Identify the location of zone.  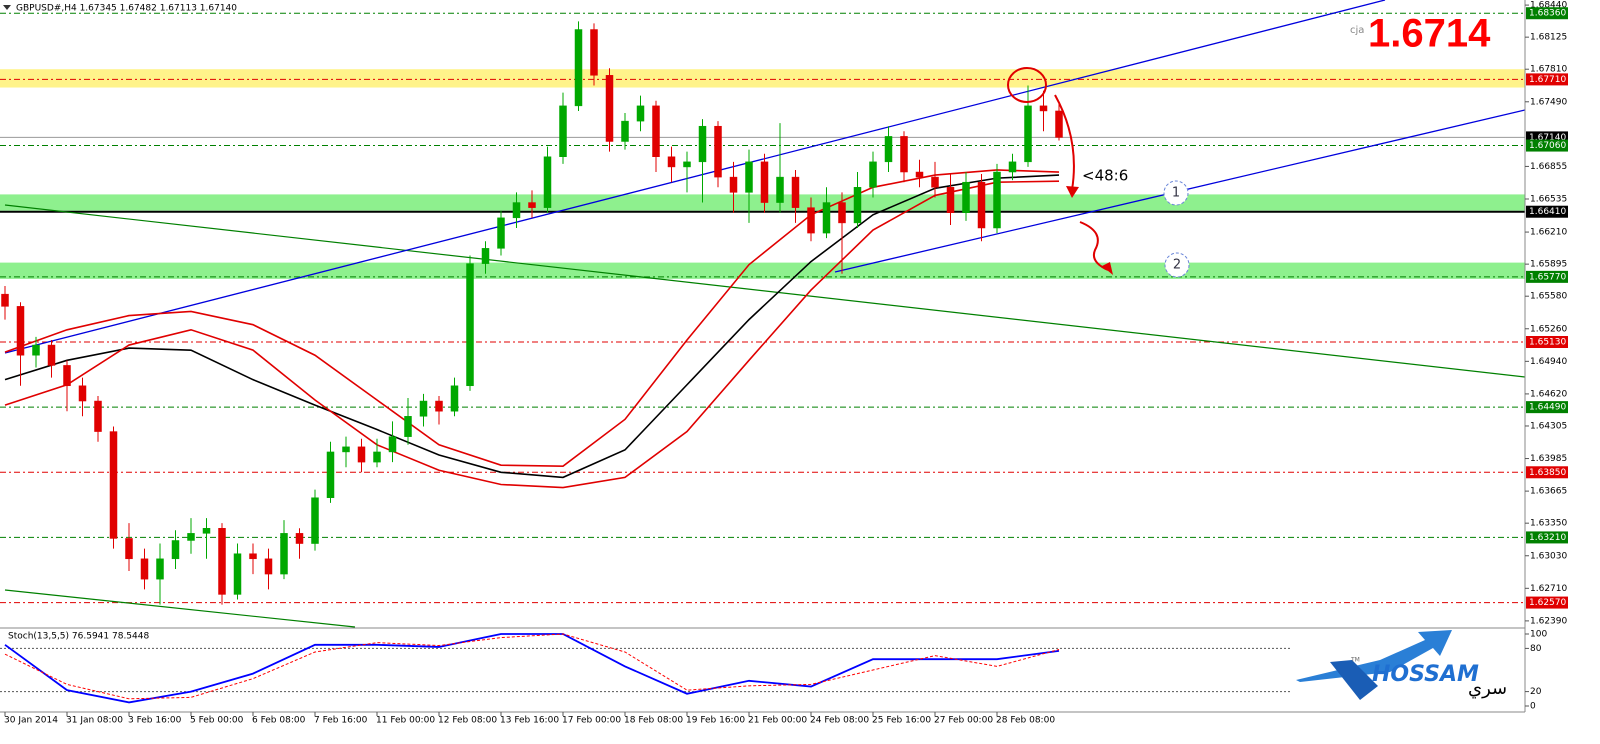
(762, 78).